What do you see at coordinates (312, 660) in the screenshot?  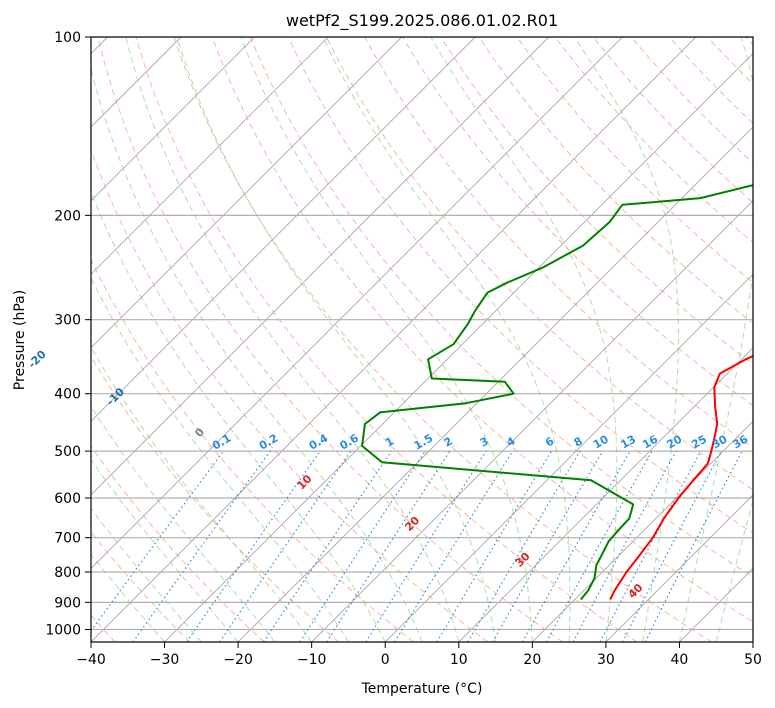 I see `x-tick-label: −10` at bounding box center [312, 660].